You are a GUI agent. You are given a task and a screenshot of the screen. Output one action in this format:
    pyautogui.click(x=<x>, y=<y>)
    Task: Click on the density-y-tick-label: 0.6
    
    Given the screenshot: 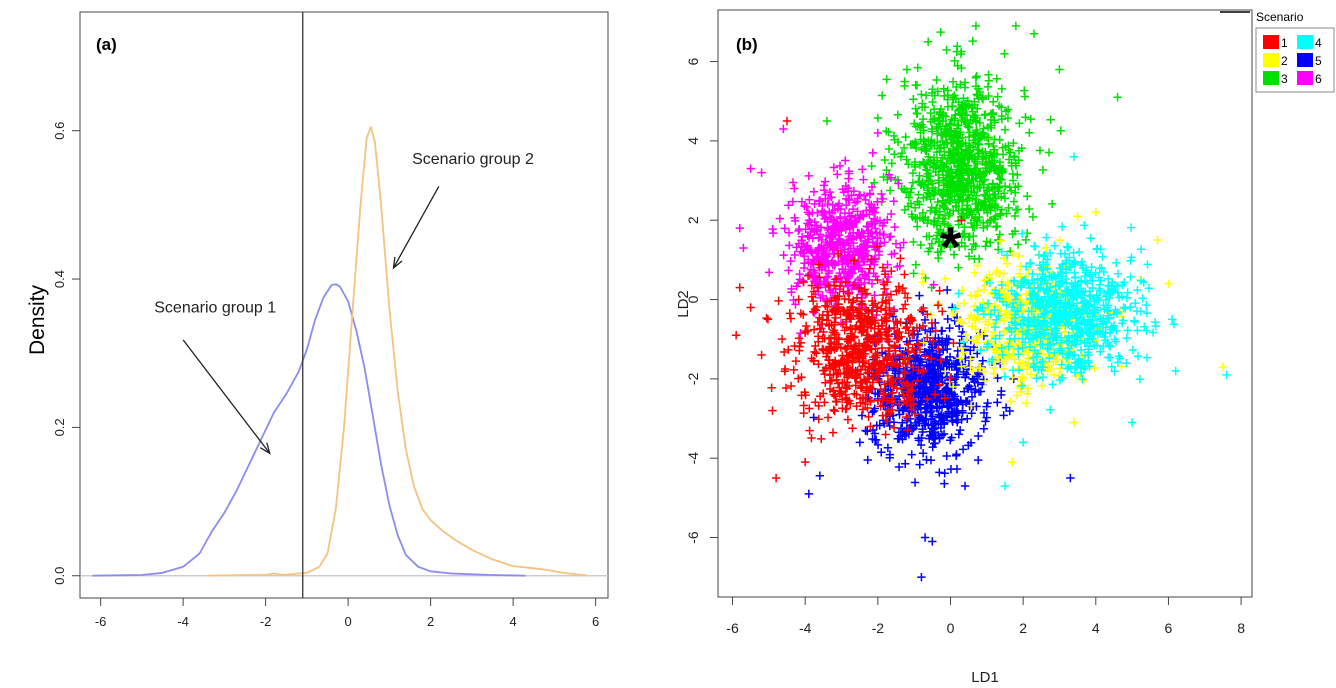 What is the action you would take?
    pyautogui.click(x=59, y=131)
    